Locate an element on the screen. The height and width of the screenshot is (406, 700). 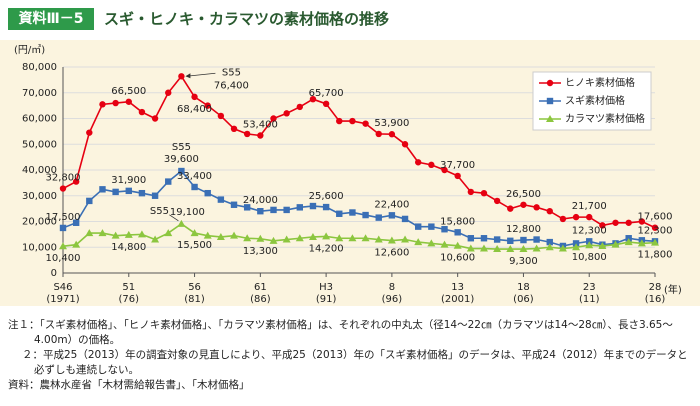
data-label: 37,700 is located at coordinates (457, 165).